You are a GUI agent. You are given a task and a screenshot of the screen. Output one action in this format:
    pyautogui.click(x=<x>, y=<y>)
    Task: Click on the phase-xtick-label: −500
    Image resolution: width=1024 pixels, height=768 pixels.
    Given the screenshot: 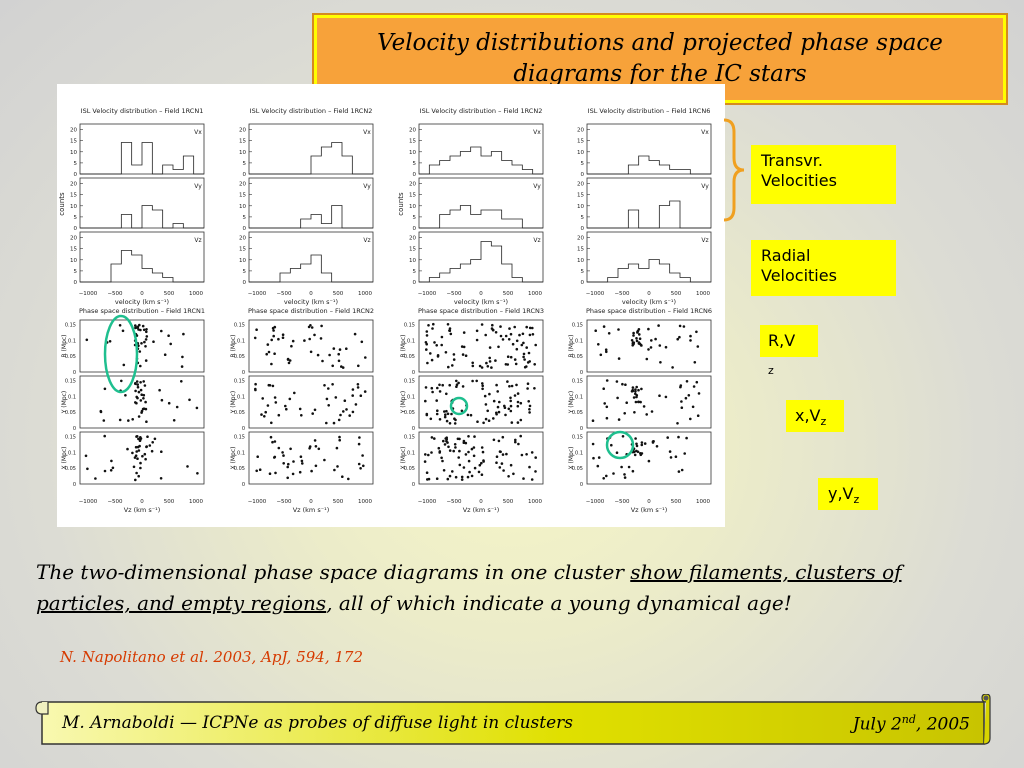 What is the action you would take?
    pyautogui.click(x=454, y=502)
    